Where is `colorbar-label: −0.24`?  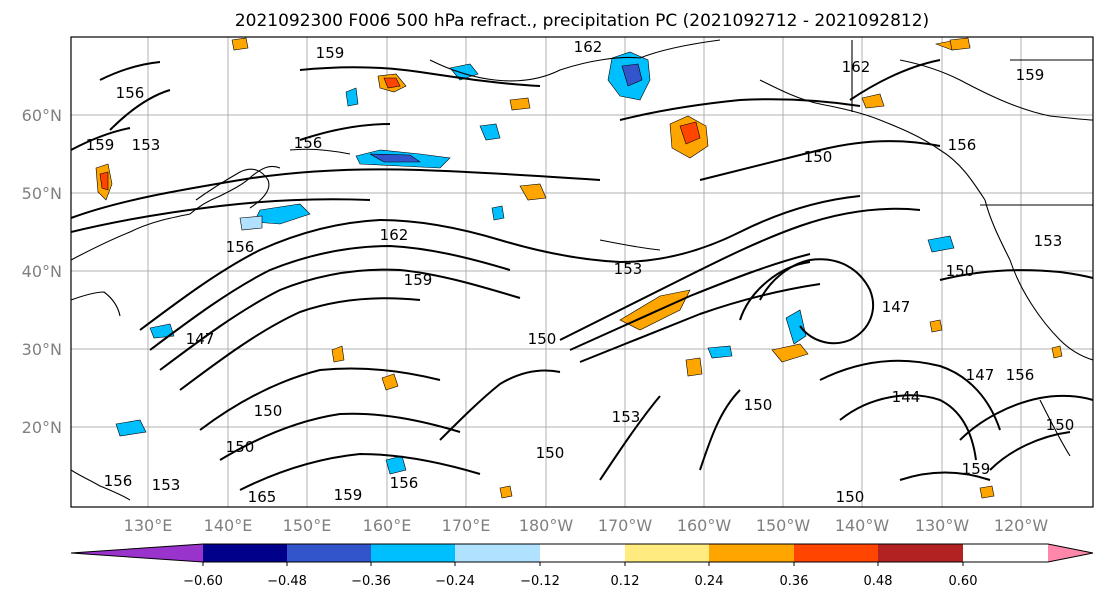
colorbar-label: −0.24 is located at coordinates (455, 581).